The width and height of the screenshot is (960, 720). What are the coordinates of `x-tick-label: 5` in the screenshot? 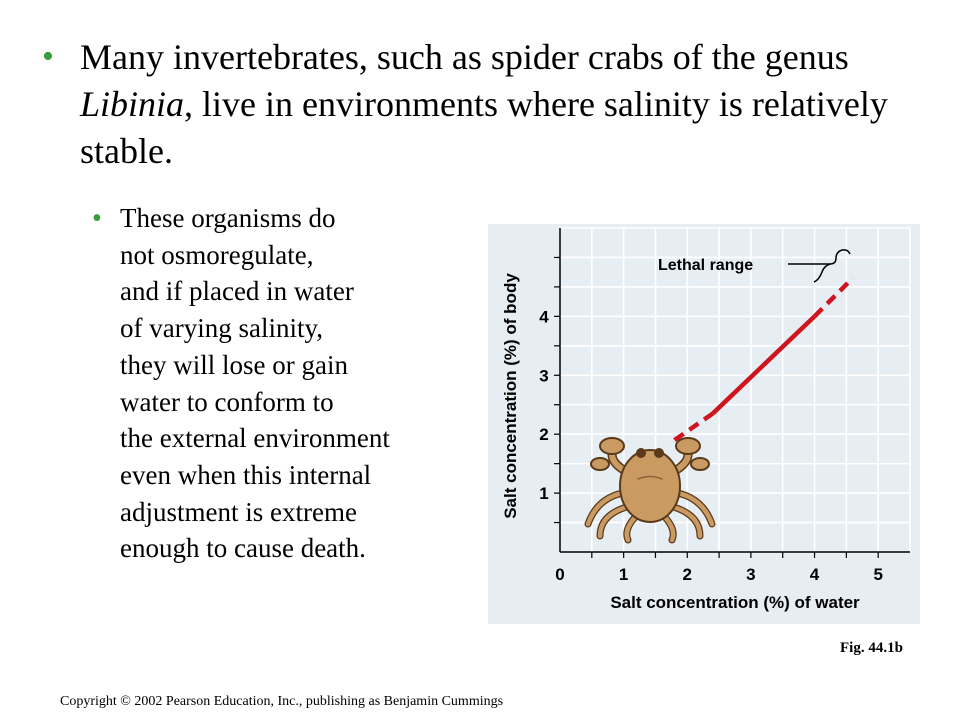 It's located at (877, 574).